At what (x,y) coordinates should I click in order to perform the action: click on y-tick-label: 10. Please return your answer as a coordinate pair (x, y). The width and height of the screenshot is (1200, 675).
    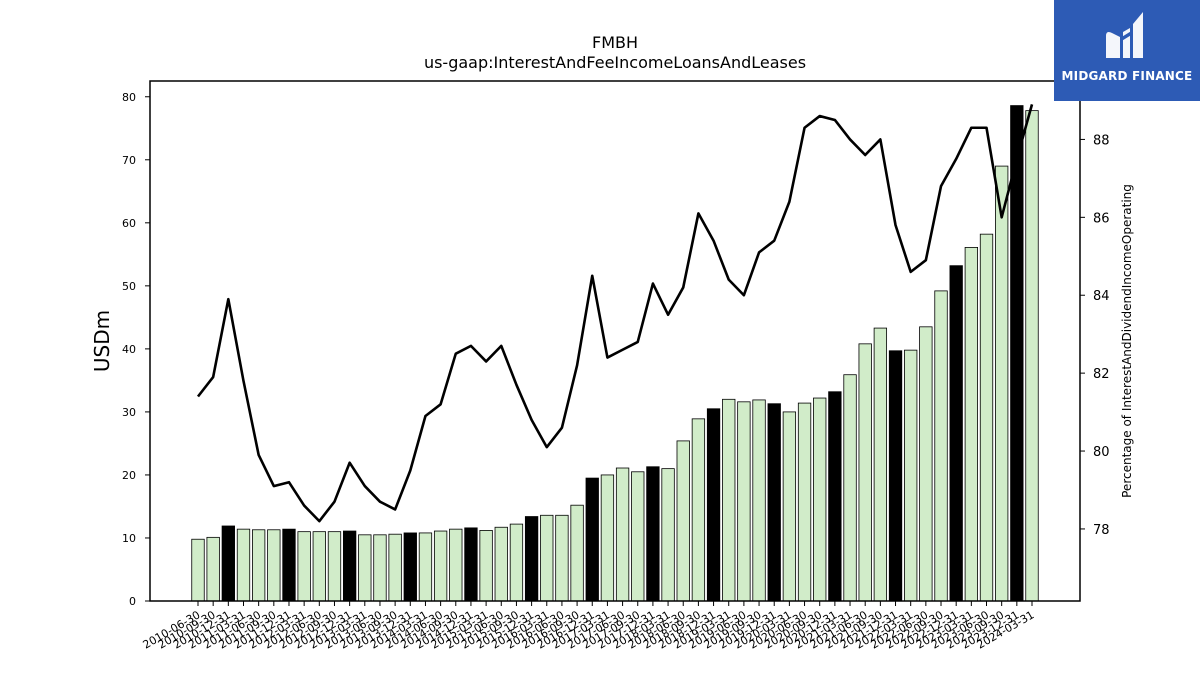
    Looking at the image, I should click on (129, 538).